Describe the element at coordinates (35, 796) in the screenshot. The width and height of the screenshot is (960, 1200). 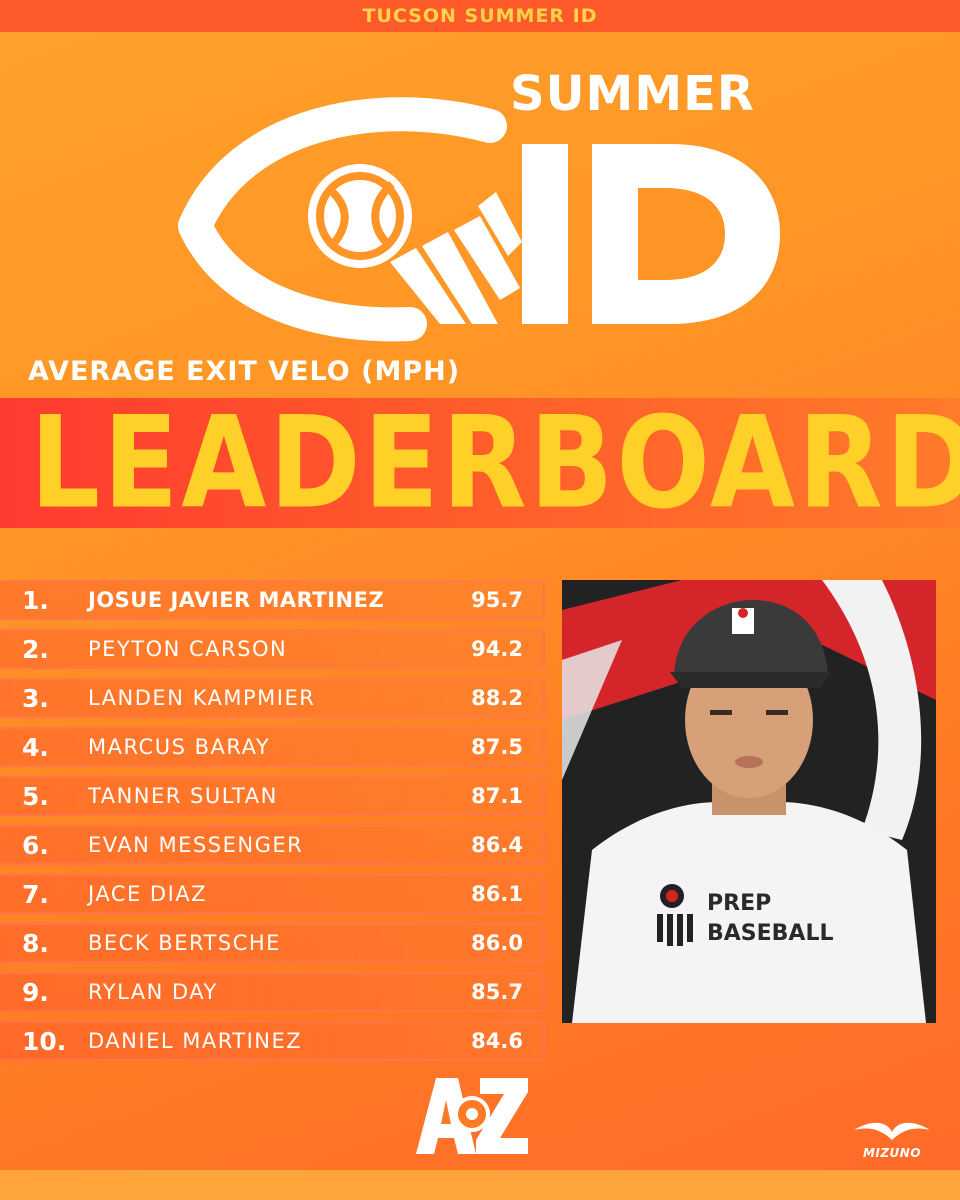
I see `row-rank: 5.` at that location.